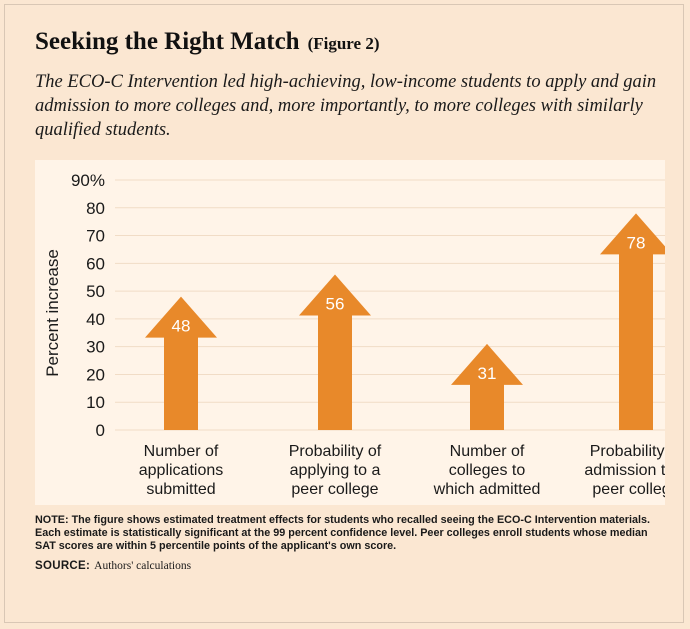  I want to click on data-label: 48, so click(181, 326).